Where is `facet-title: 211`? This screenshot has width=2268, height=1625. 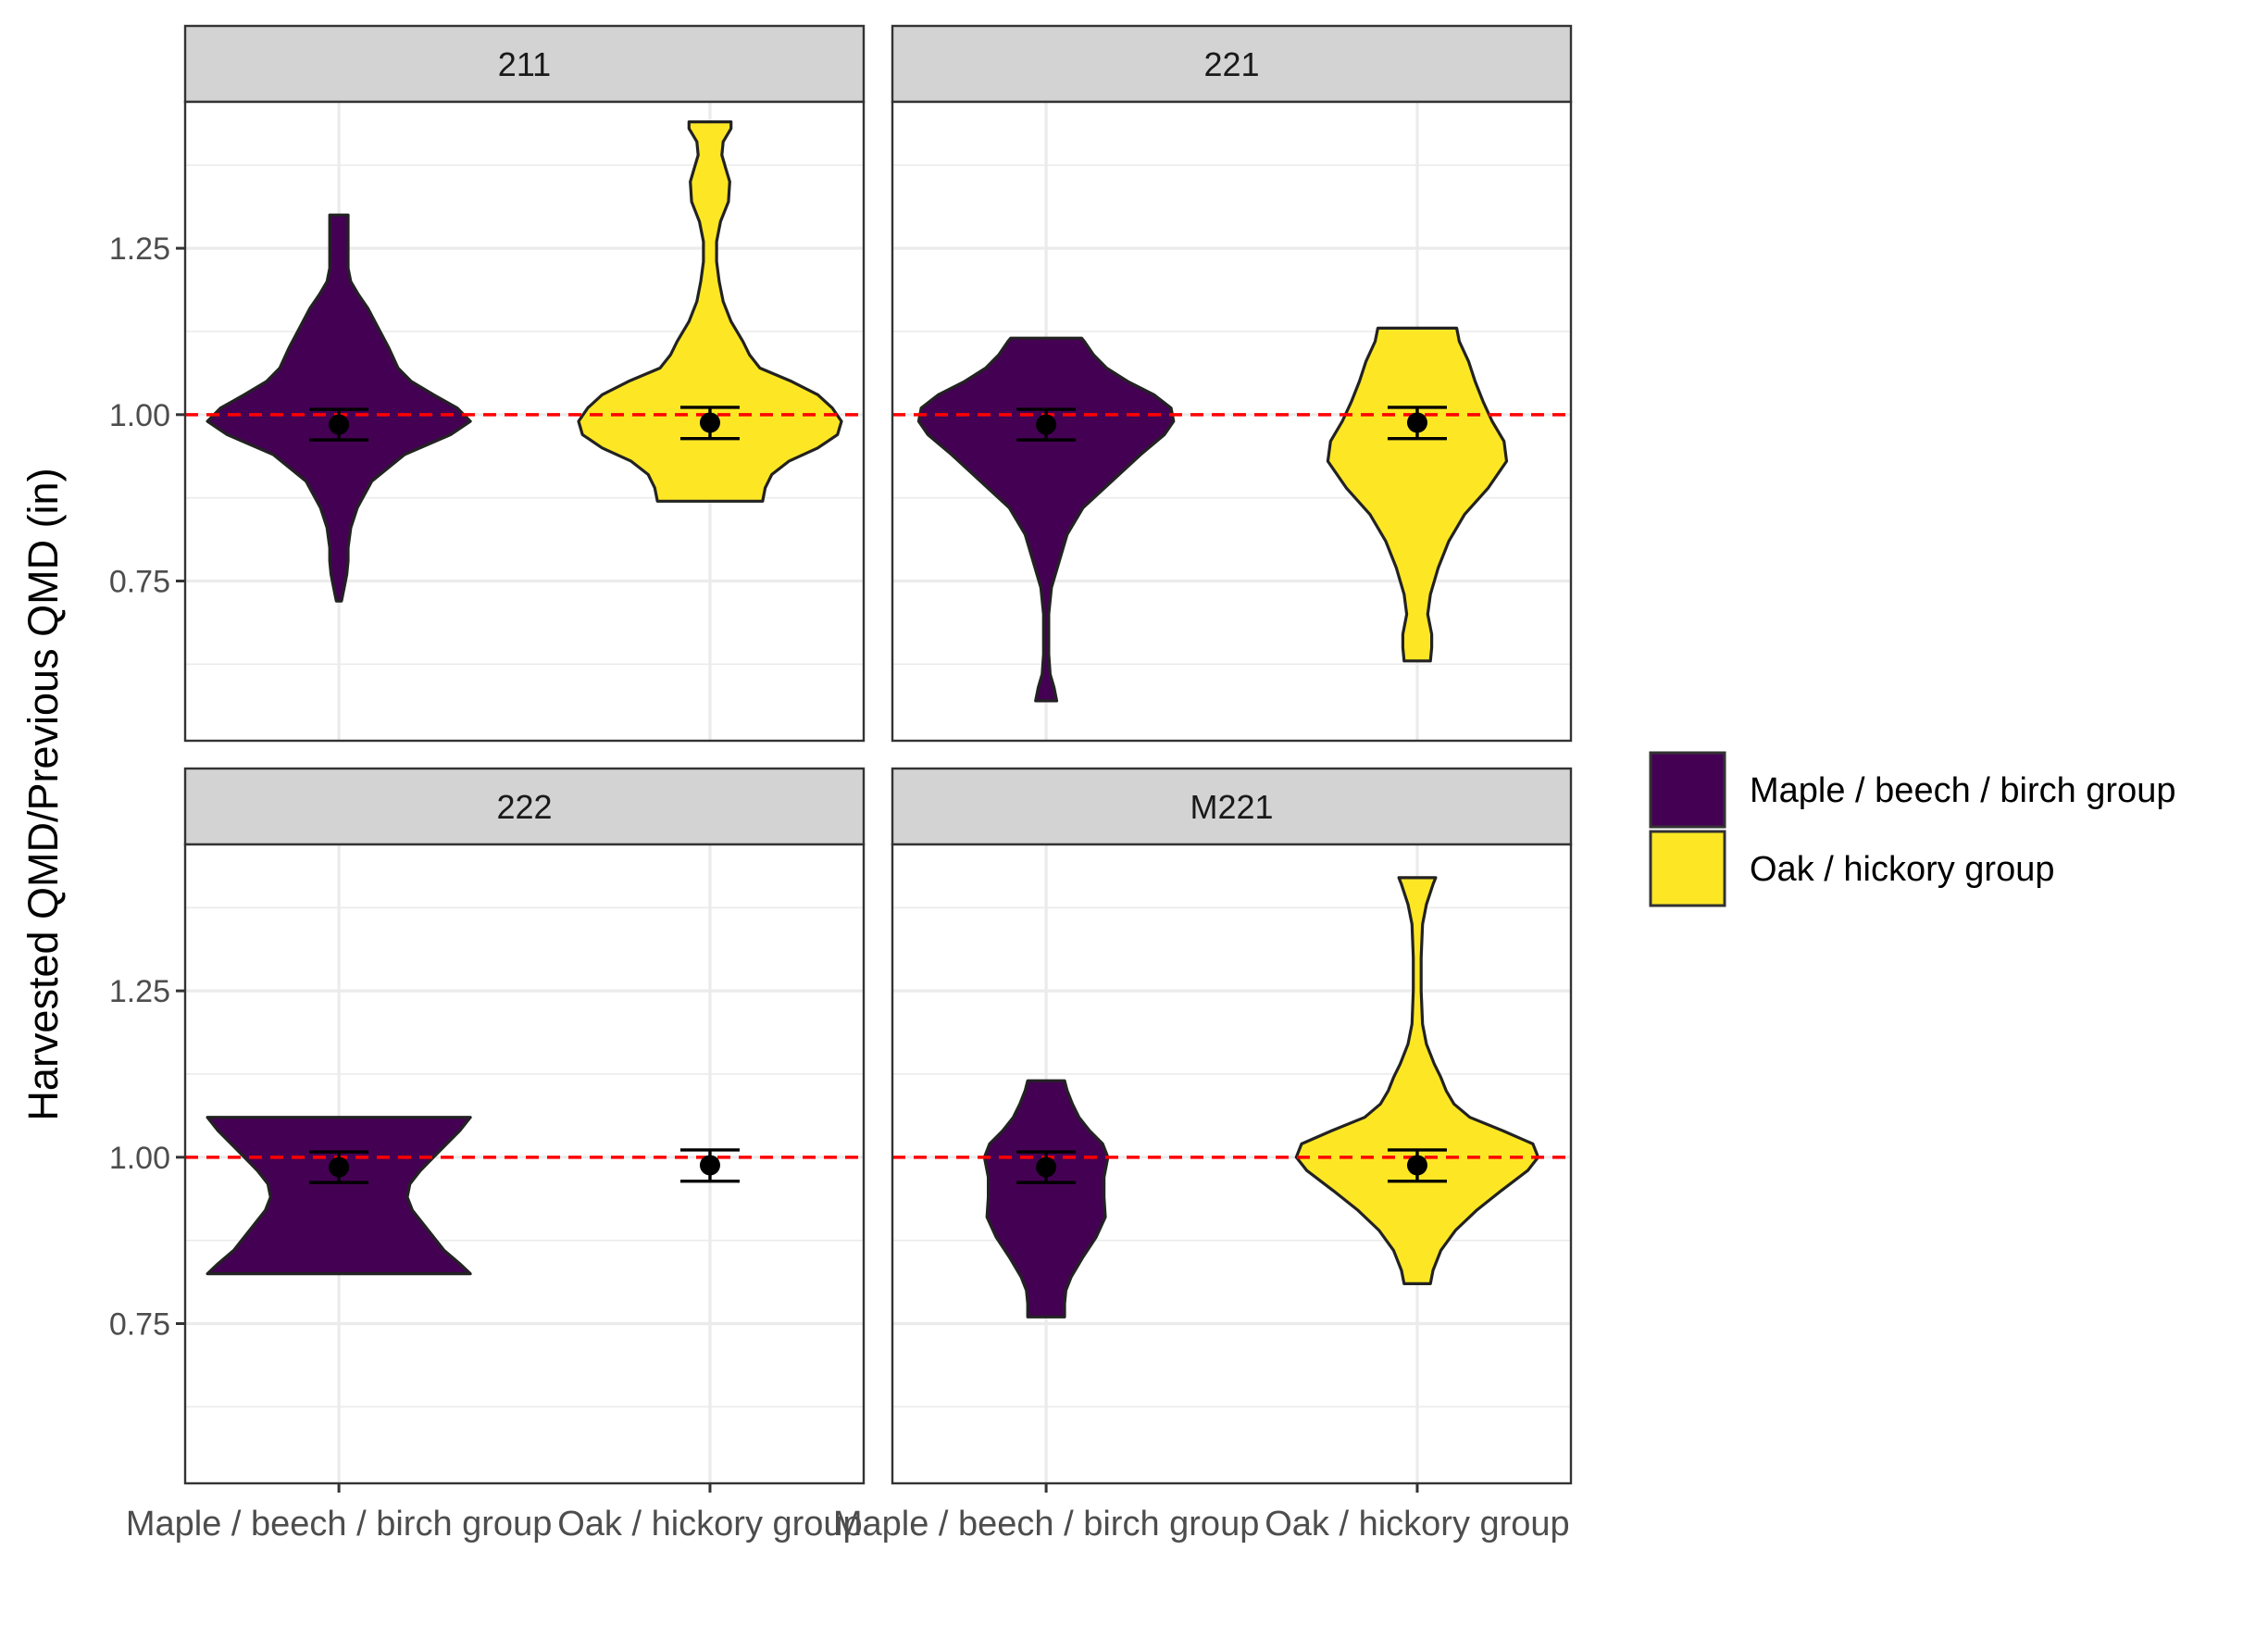
facet-title: 211 is located at coordinates (524, 64).